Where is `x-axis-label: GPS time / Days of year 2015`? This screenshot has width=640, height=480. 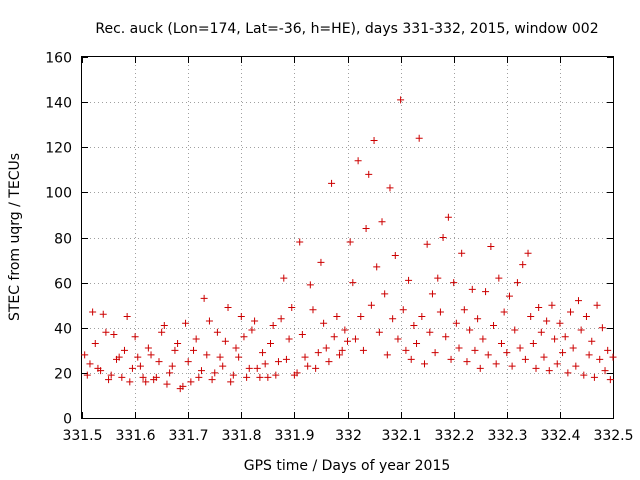 x-axis-label: GPS time / Days of year 2015 is located at coordinates (347, 466).